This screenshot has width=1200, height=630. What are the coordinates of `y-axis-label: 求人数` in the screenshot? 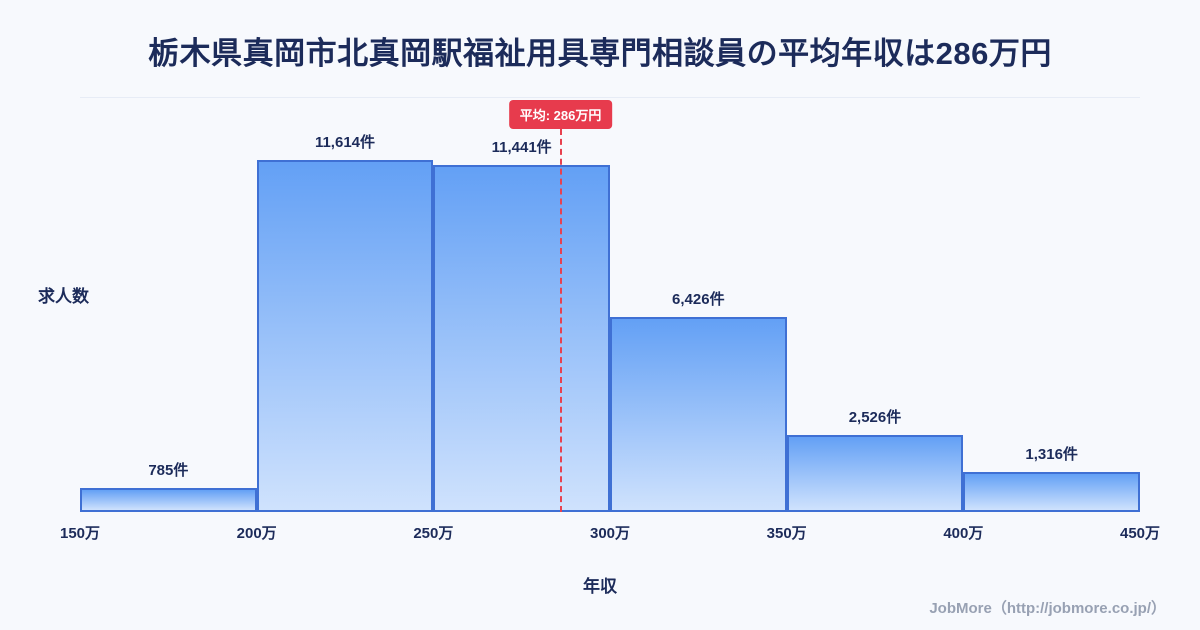 It's located at (63, 296).